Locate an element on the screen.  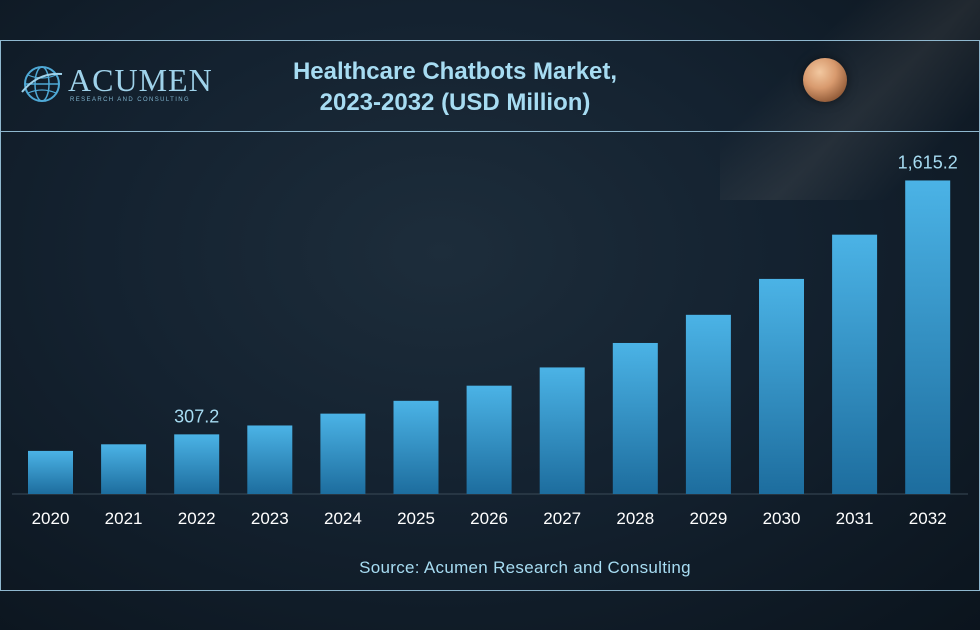
bar-2031 is located at coordinates (855, 364).